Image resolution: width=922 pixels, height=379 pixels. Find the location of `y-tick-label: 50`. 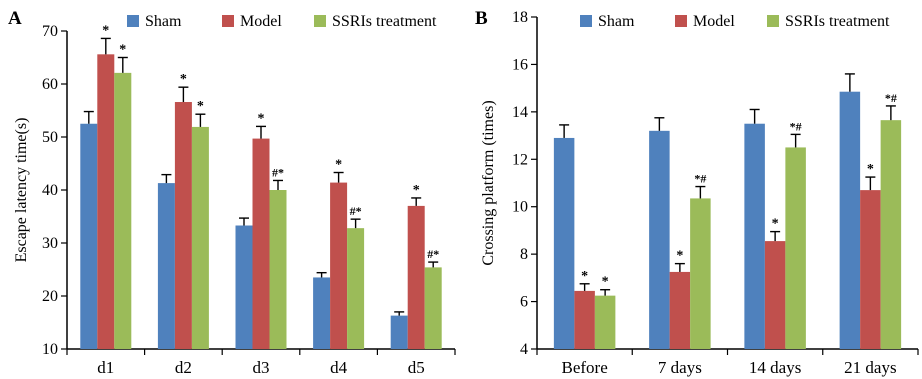

y-tick-label: 50 is located at coordinates (50, 137).